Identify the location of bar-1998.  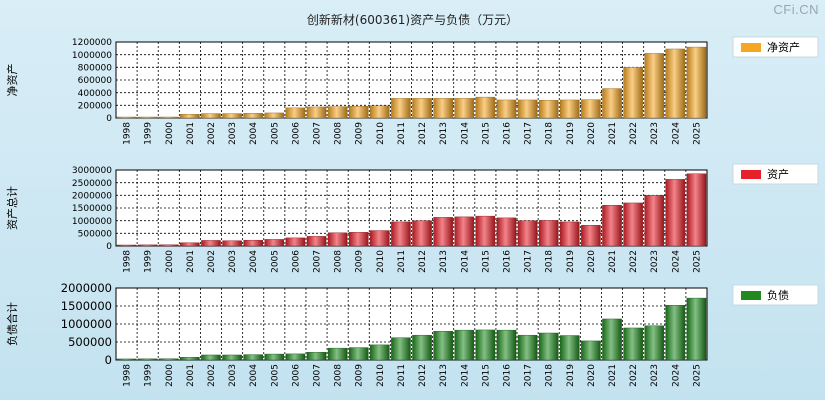
(126, 117).